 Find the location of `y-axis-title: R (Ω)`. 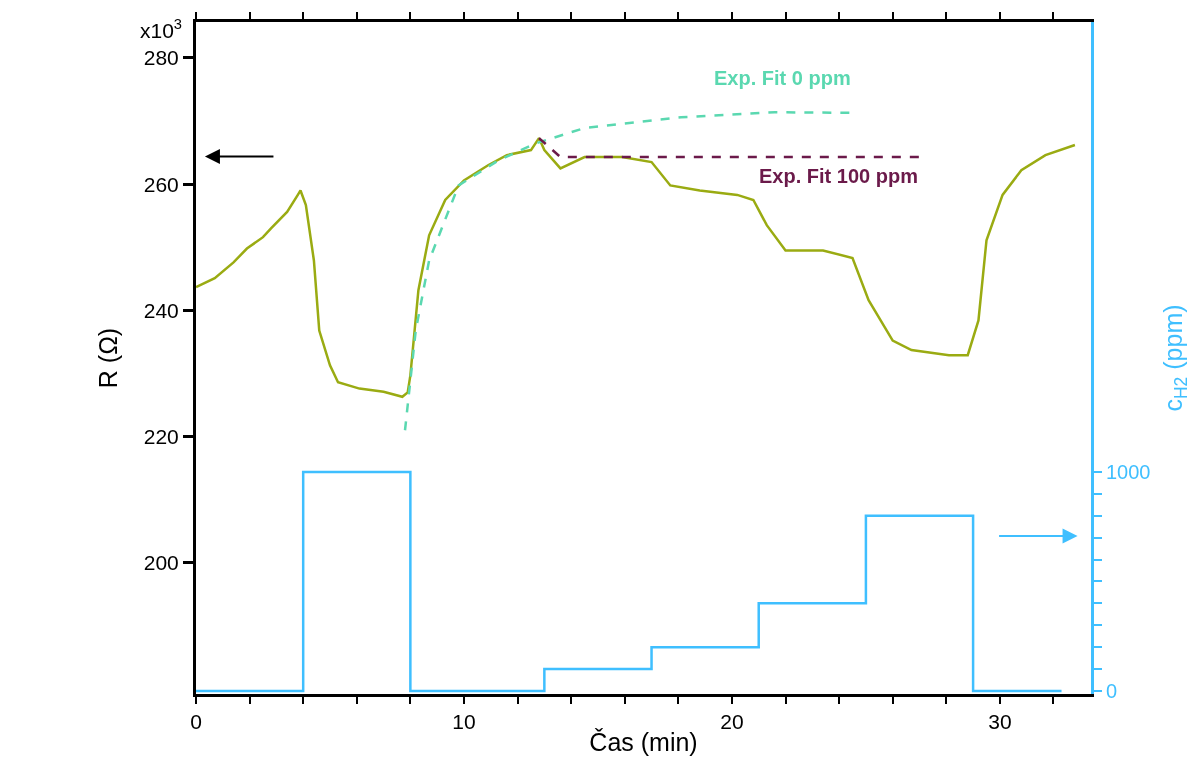

y-axis-title: R (Ω) is located at coordinates (107, 358).